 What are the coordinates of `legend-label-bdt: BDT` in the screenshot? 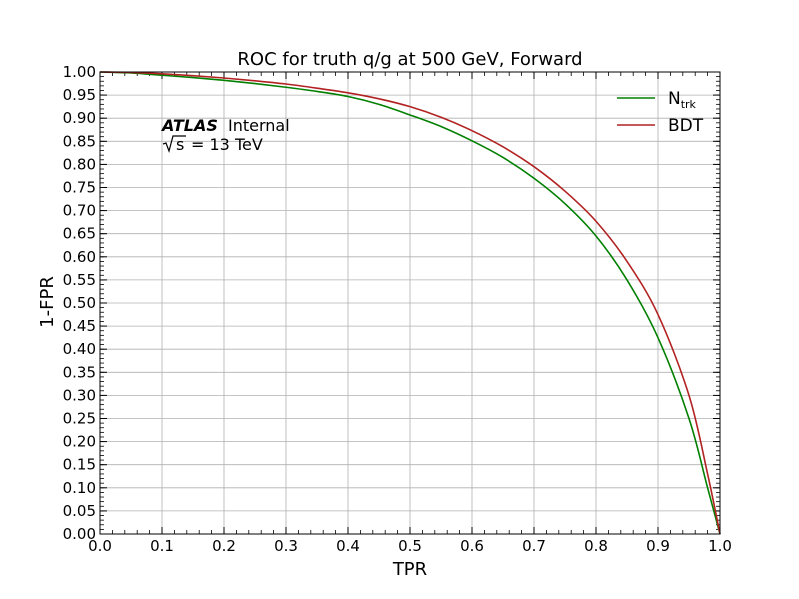 It's located at (686, 126).